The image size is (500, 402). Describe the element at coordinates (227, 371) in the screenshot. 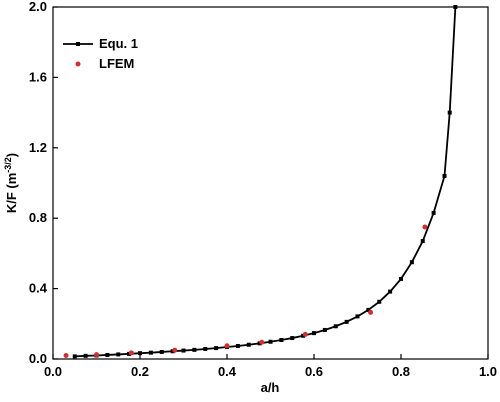

I see `x-tick-label: 0.4` at that location.